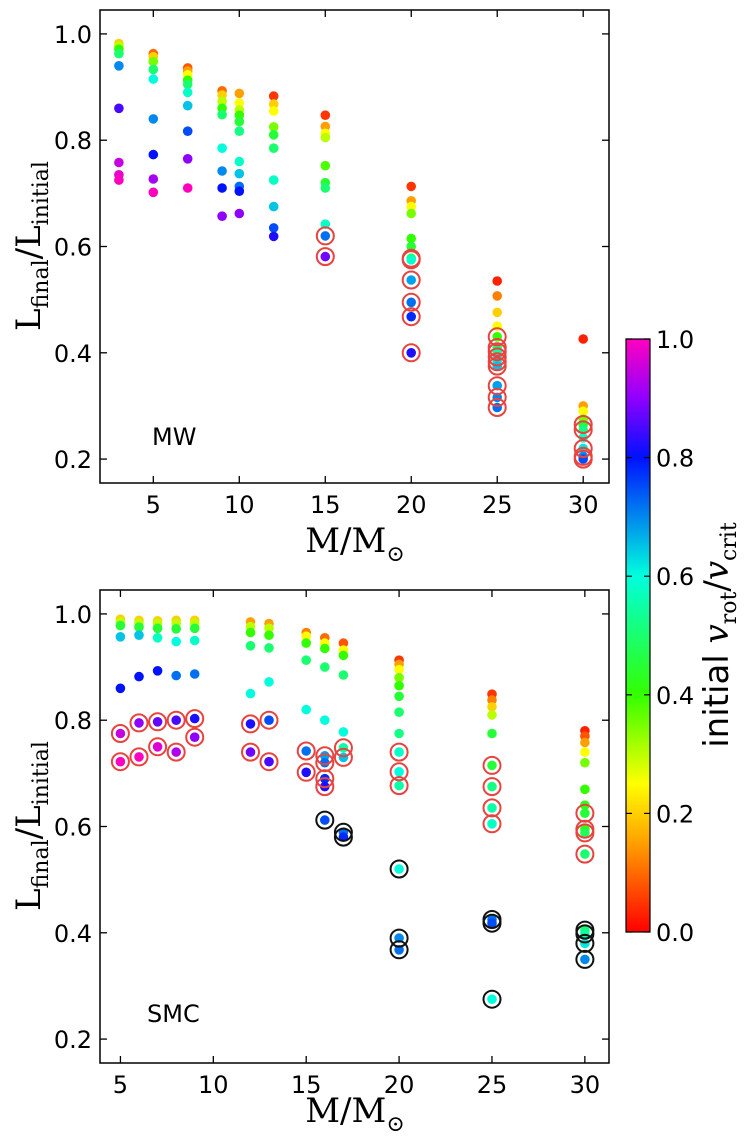 The image size is (747, 1146). Describe the element at coordinates (411, 505) in the screenshot. I see `x-tick-label: 20` at that location.